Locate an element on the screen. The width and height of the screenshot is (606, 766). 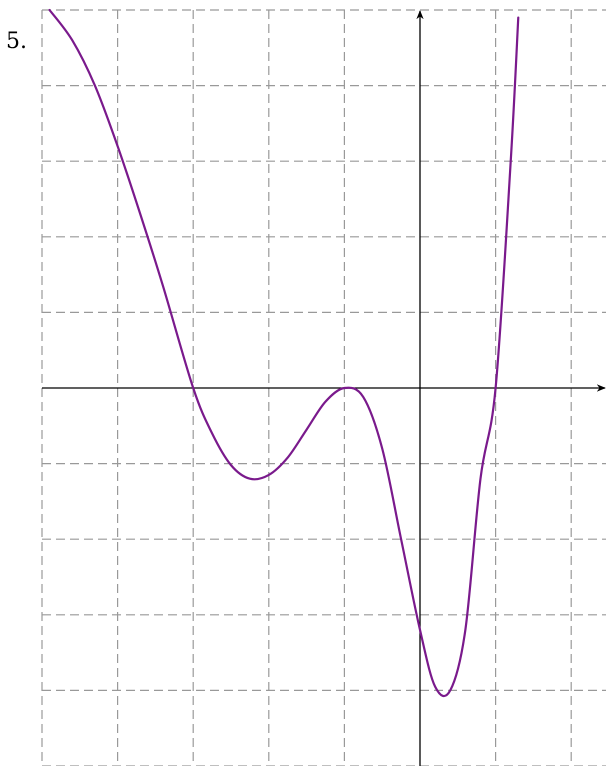
problem-number: 5. is located at coordinates (16, 41).